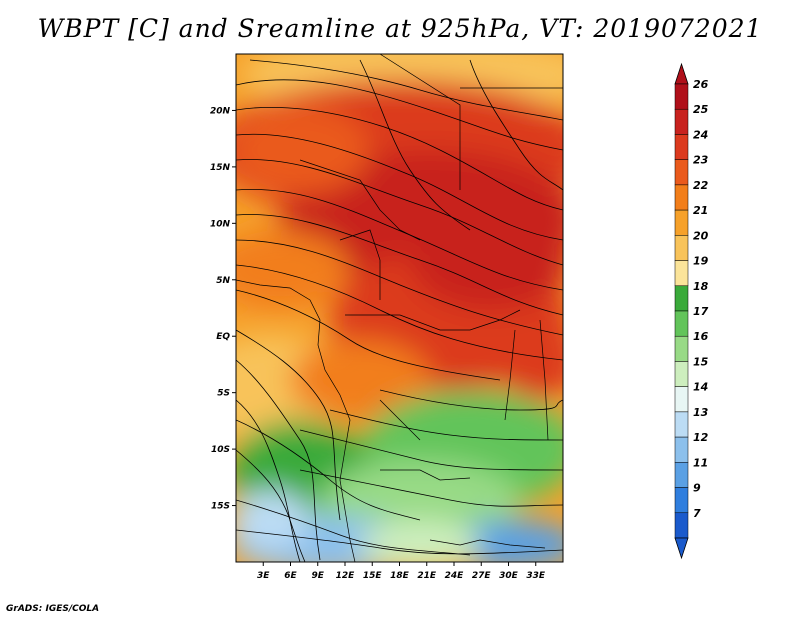  I want to click on colorbar-label: 21, so click(700, 210).